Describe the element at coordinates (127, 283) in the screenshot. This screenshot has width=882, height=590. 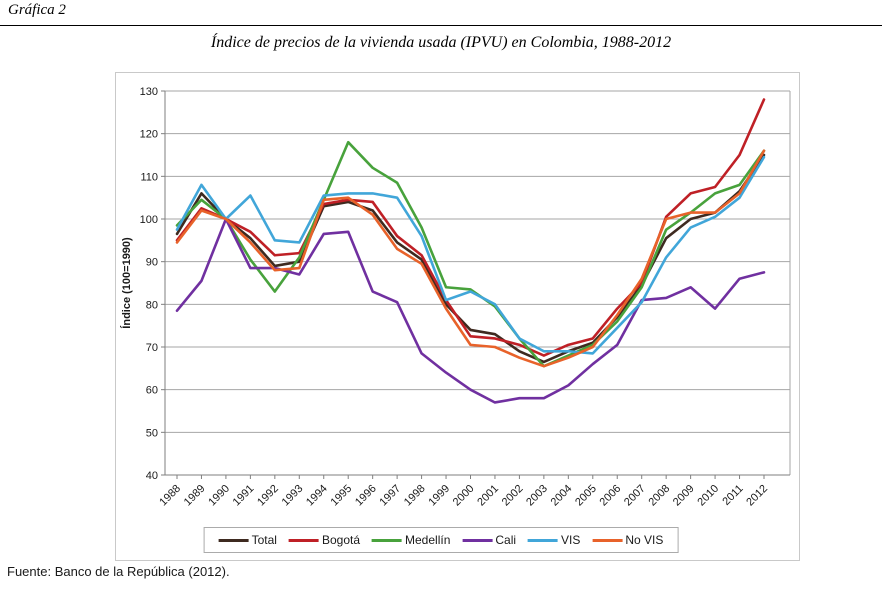
I see `y-axis-title: Índice (100=1990)` at that location.